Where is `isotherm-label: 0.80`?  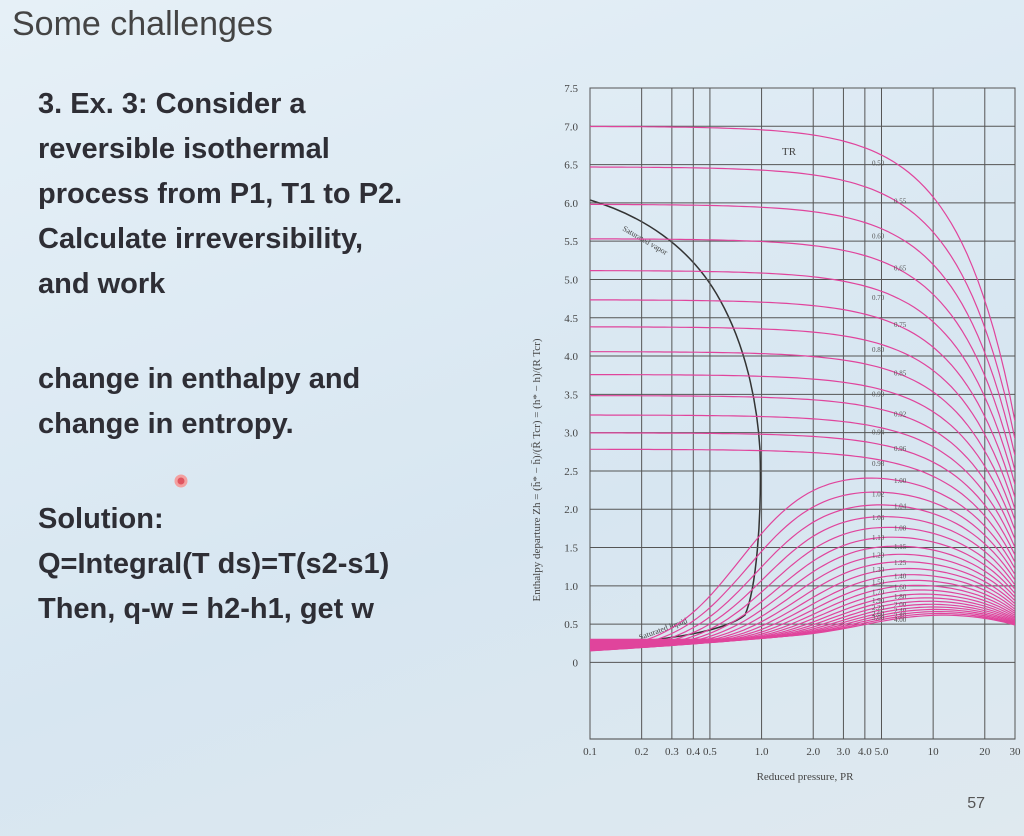
isotherm-label: 0.80 is located at coordinates (878, 350).